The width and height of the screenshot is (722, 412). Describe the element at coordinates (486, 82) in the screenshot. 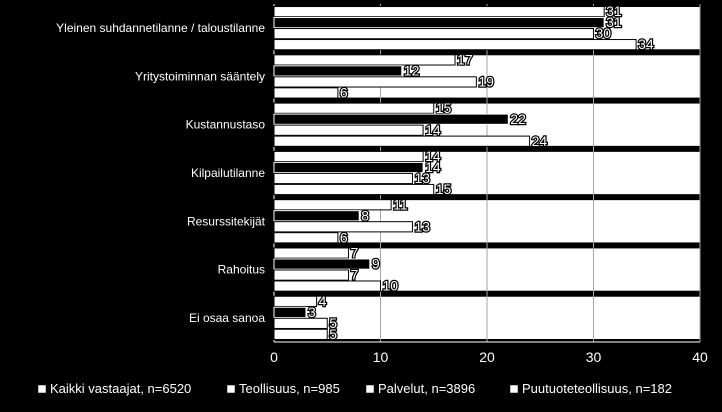

I see `data-label-yritystoiminnan-saantely-palvelut-n-3896: 19` at that location.